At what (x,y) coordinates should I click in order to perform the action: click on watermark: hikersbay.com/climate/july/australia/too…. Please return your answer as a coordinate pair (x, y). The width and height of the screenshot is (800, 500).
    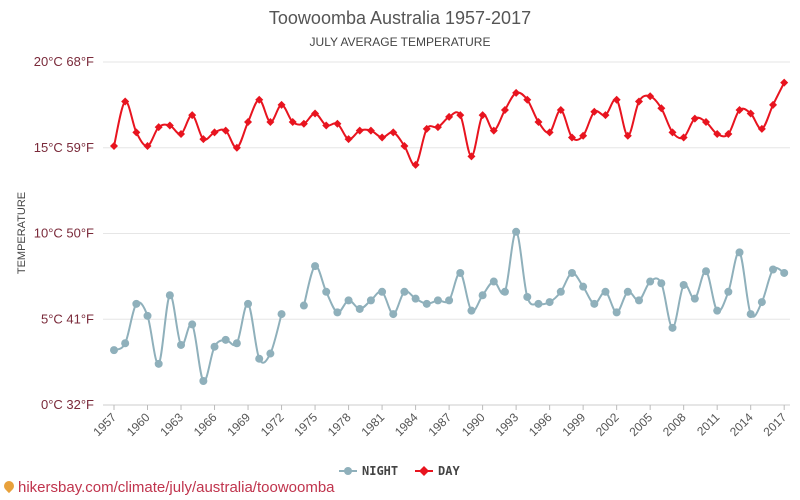
    Looking at the image, I should click on (168, 487).